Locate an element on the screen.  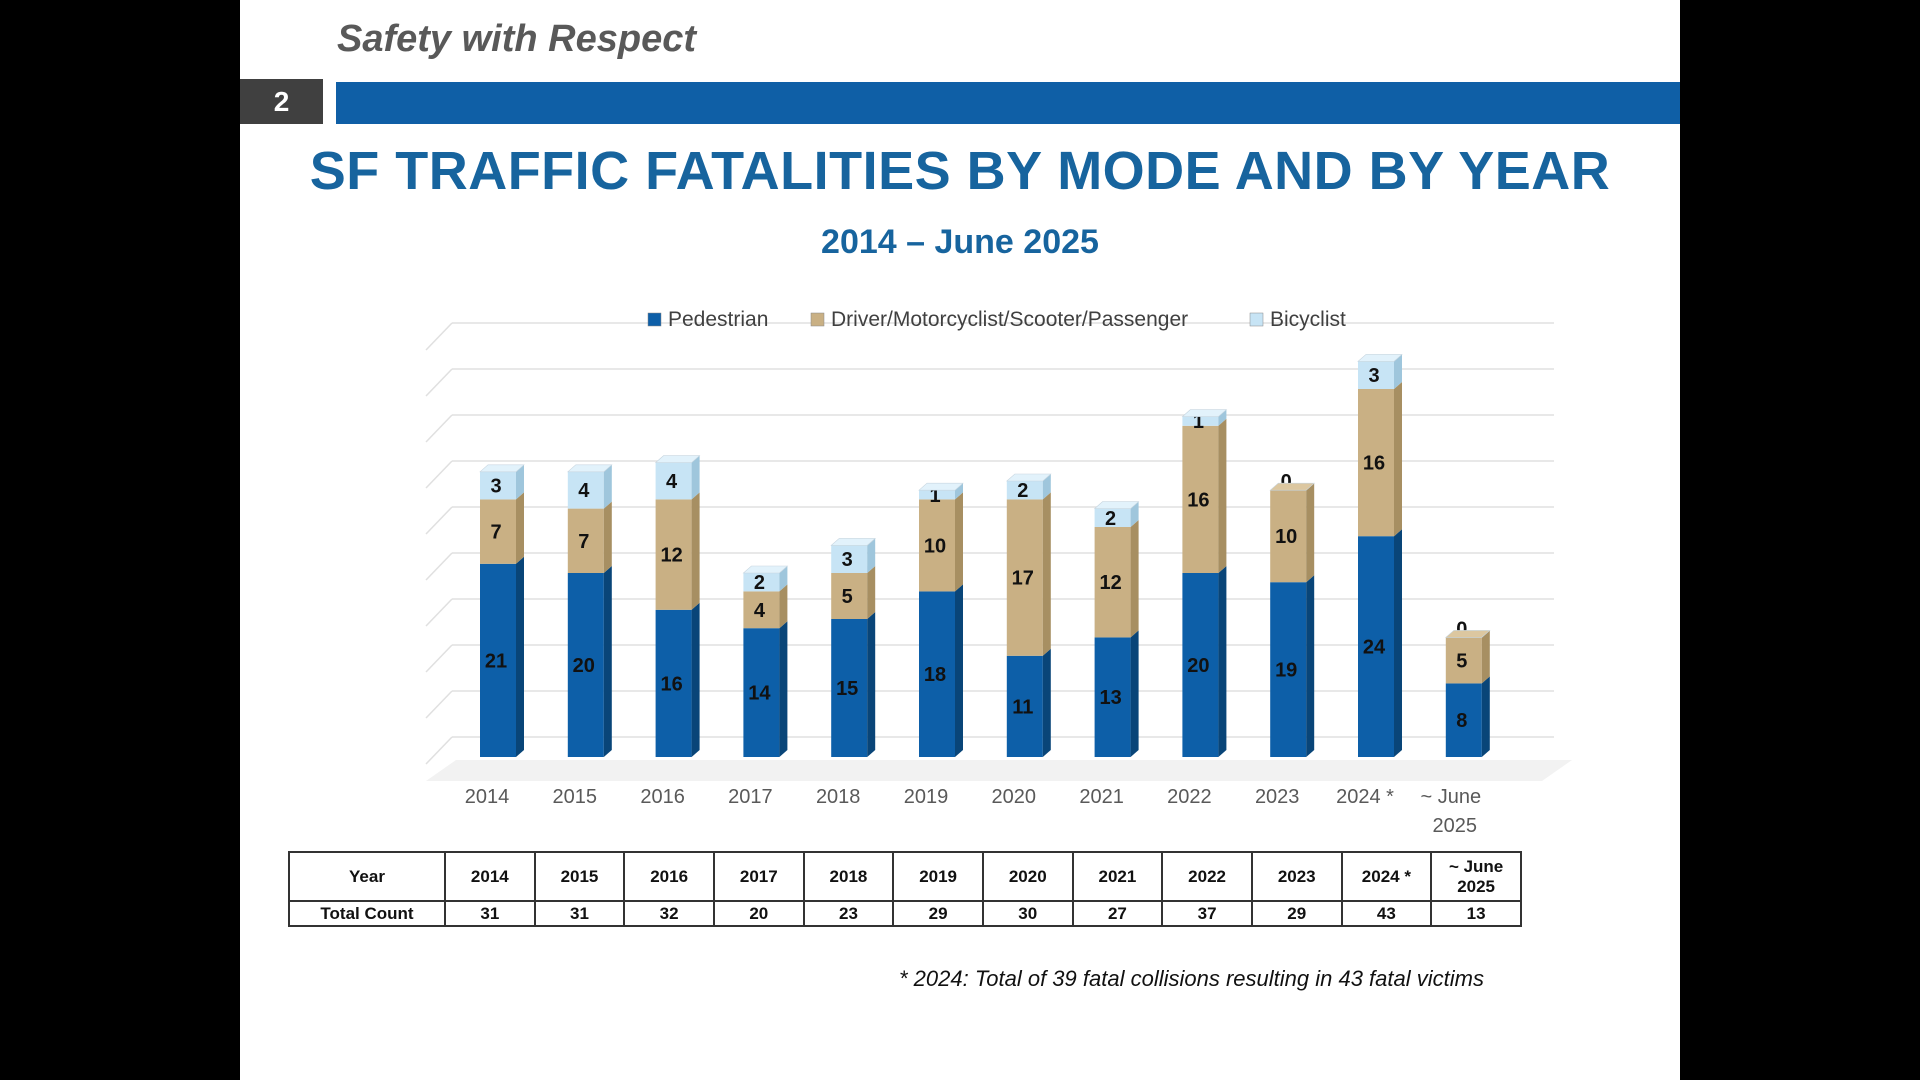
table-cell-year: 2017 is located at coordinates (758, 876).